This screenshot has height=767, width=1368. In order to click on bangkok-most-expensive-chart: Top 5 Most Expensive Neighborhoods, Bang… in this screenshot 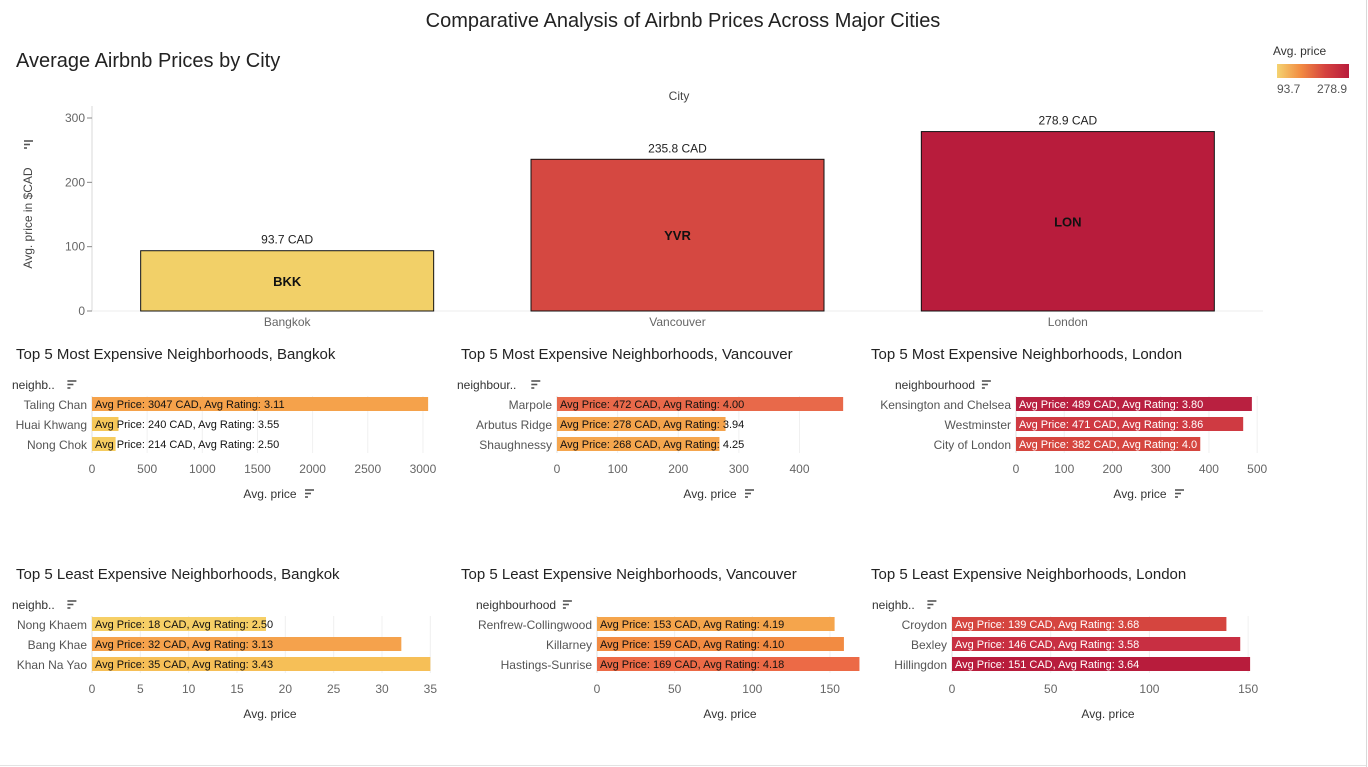, I will do `click(227, 425)`.